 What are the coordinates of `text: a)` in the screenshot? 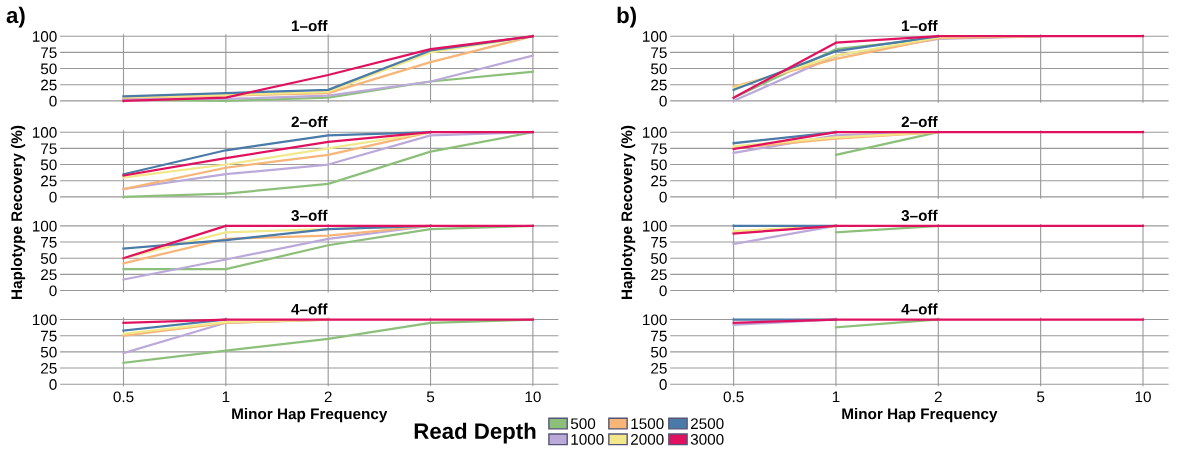 It's located at (15, 17).